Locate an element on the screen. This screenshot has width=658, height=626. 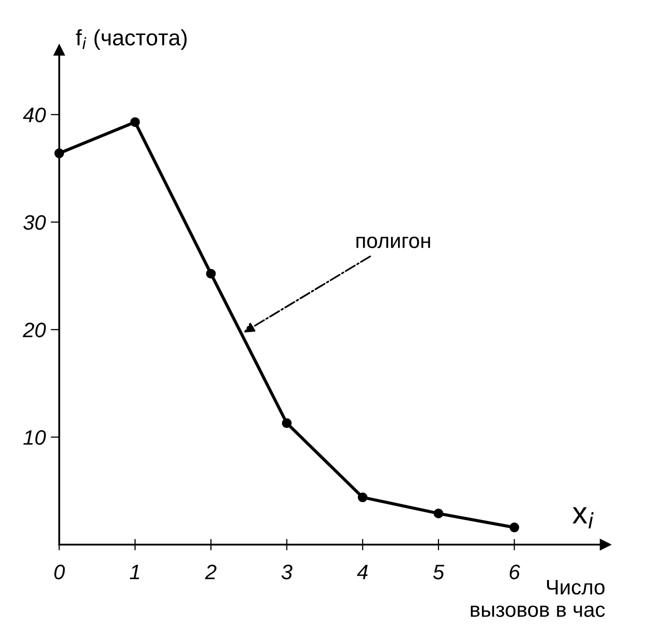
x-axis-title: x$_{i}$ is located at coordinates (583, 517).